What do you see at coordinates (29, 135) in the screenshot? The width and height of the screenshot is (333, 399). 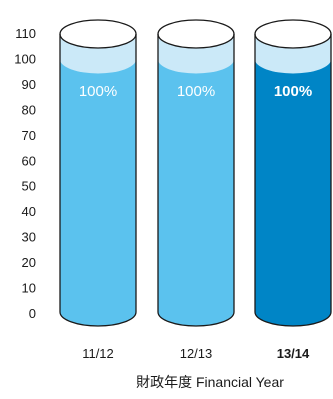 I see `y-tick-label: 70` at bounding box center [29, 135].